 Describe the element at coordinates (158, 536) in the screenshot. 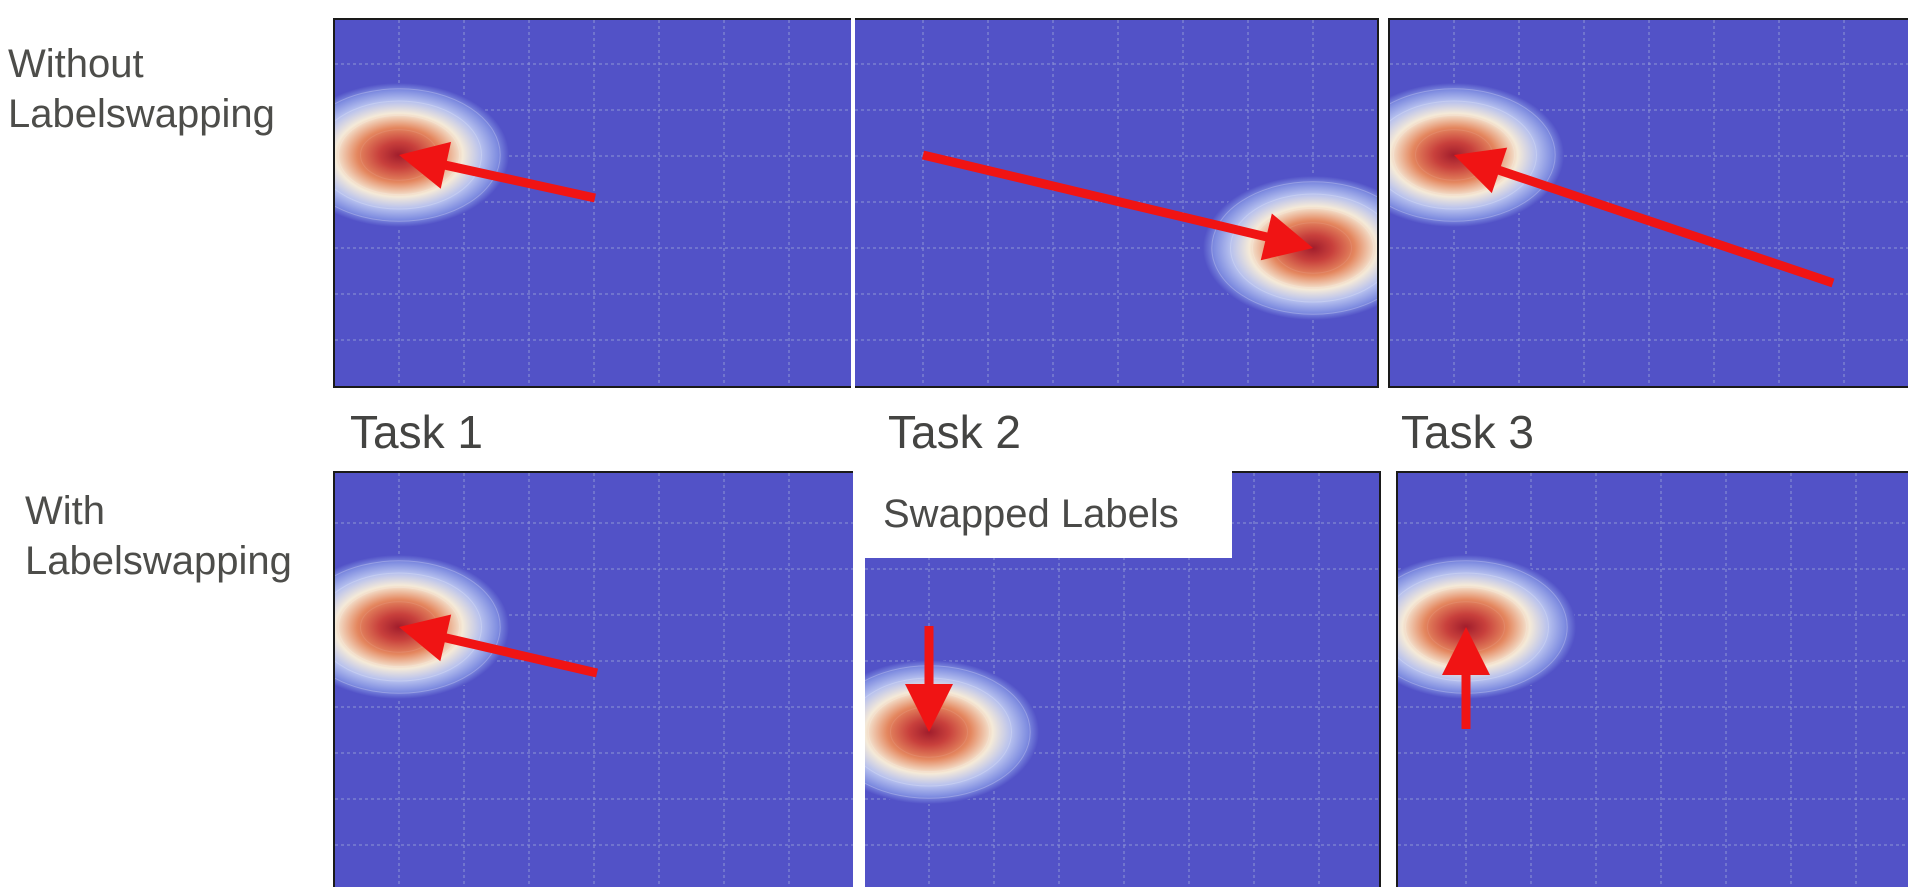

I see `row-label-with-labelswapping: With Labelswapping` at that location.